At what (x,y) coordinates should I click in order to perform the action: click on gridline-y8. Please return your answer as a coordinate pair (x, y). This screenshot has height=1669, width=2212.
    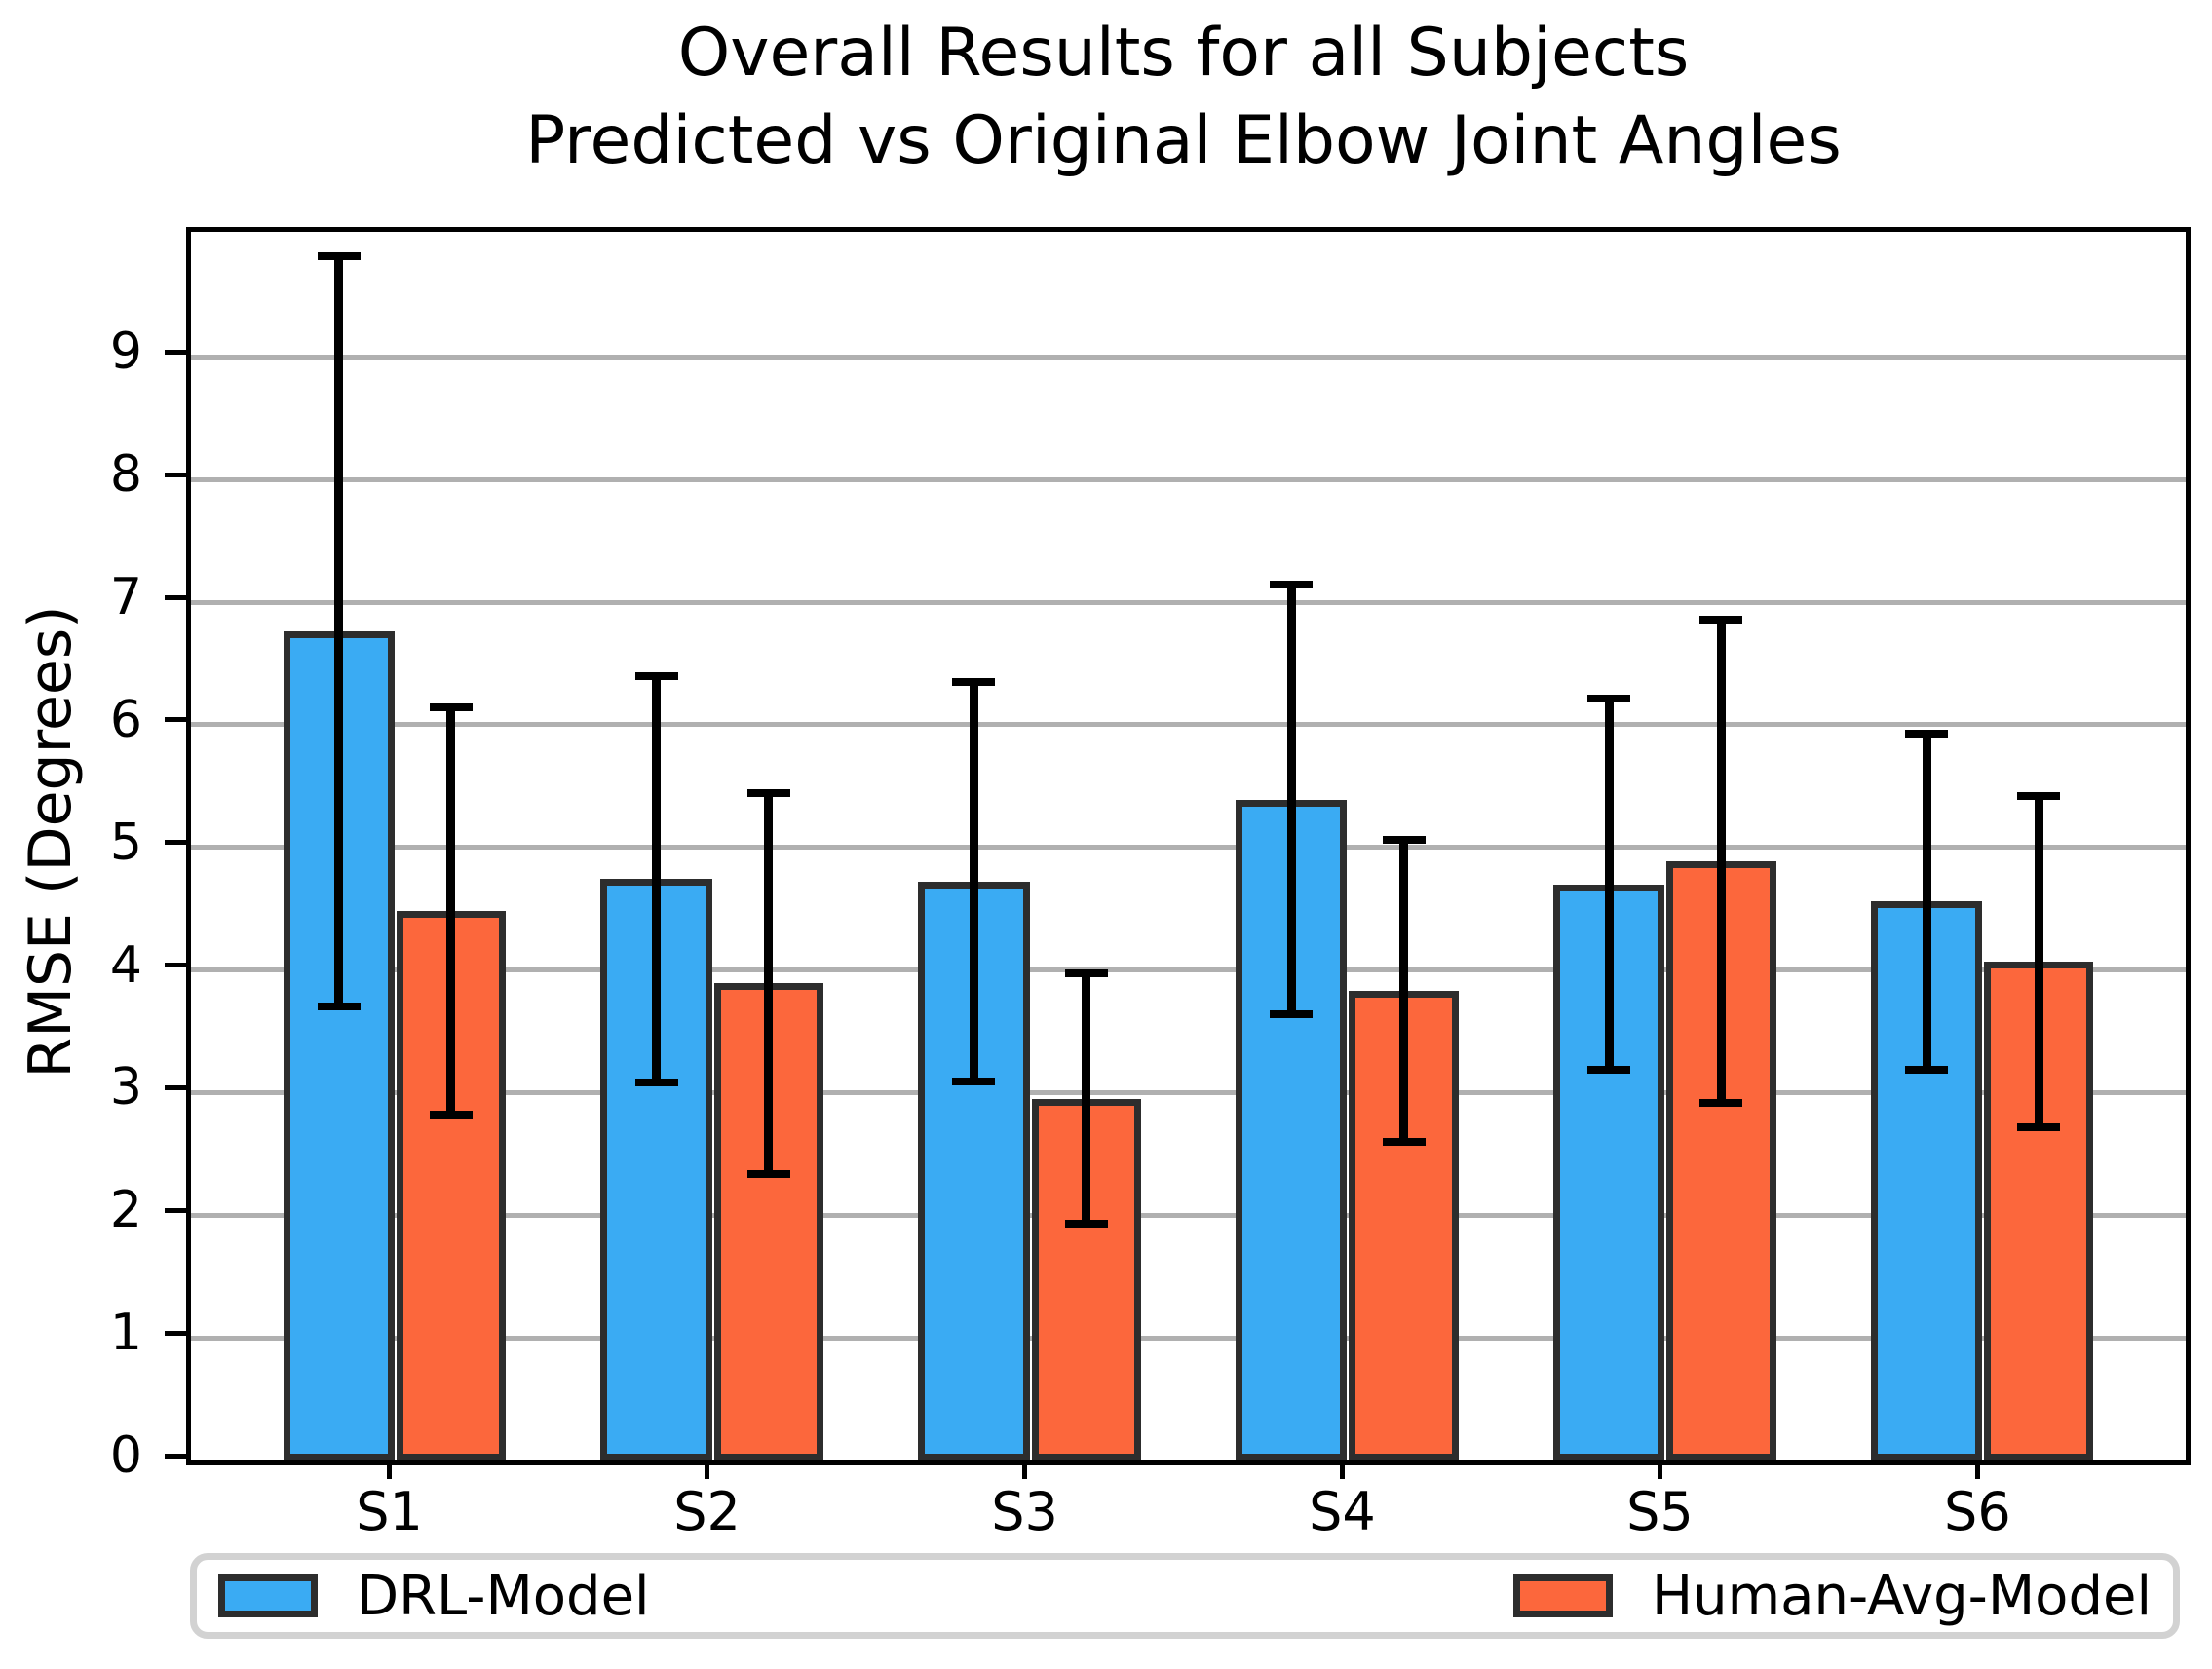
    Looking at the image, I should click on (1189, 479).